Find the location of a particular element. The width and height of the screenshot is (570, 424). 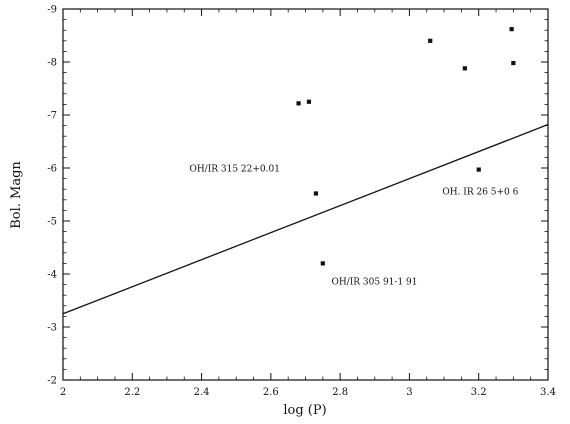

x-tick-label: 3 is located at coordinates (409, 392).